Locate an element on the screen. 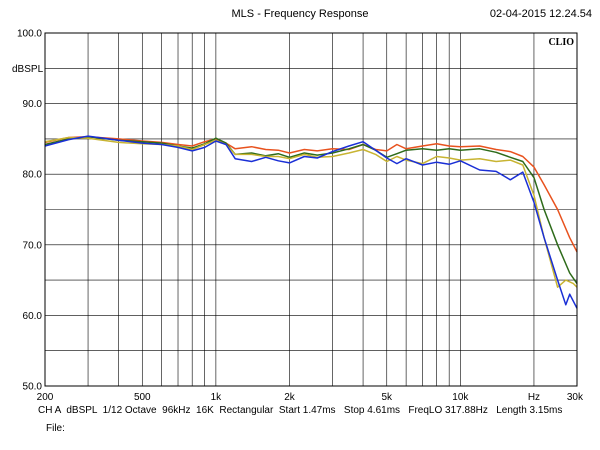 Image resolution: width=600 pixels, height=450 pixels. x-axis-labels: 200 500 1k 2k 5k 10k Hz 30k is located at coordinates (310, 397).